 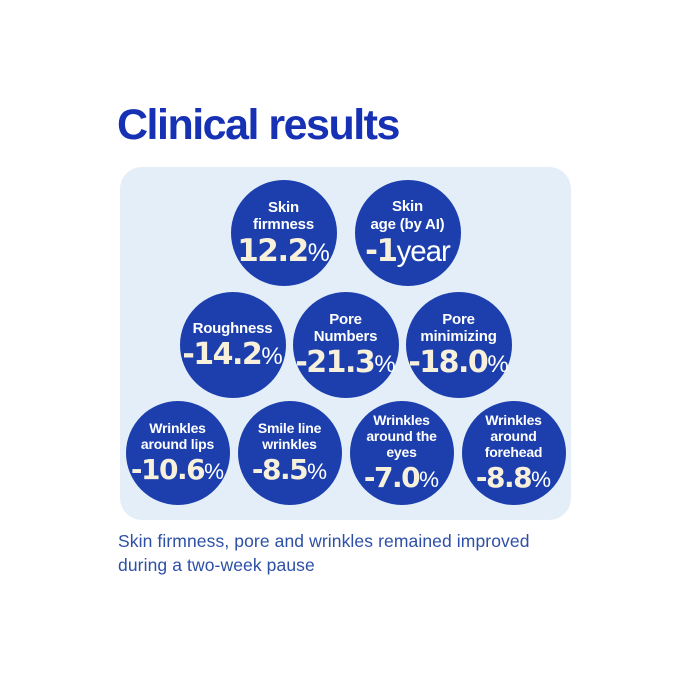 I want to click on bubble-value: -14.2%, so click(x=232, y=354).